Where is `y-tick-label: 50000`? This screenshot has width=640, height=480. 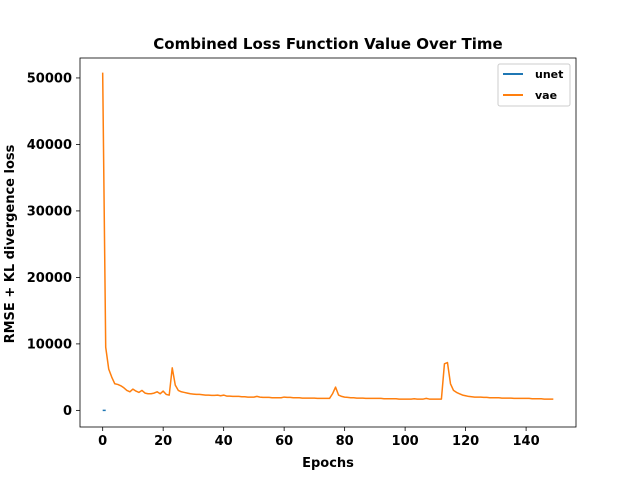
y-tick-label: 50000 is located at coordinates (49, 78).